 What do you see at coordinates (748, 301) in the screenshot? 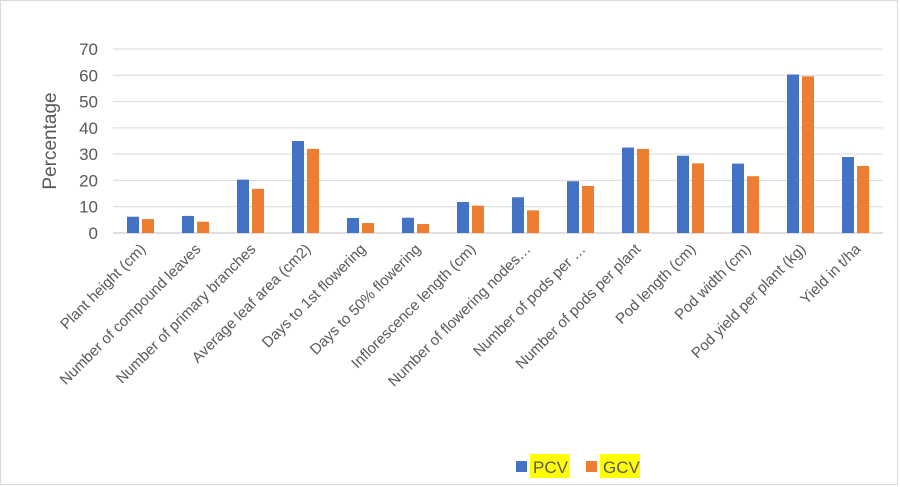
I see `x-category-label: Pod yield per plant (kg)` at bounding box center [748, 301].